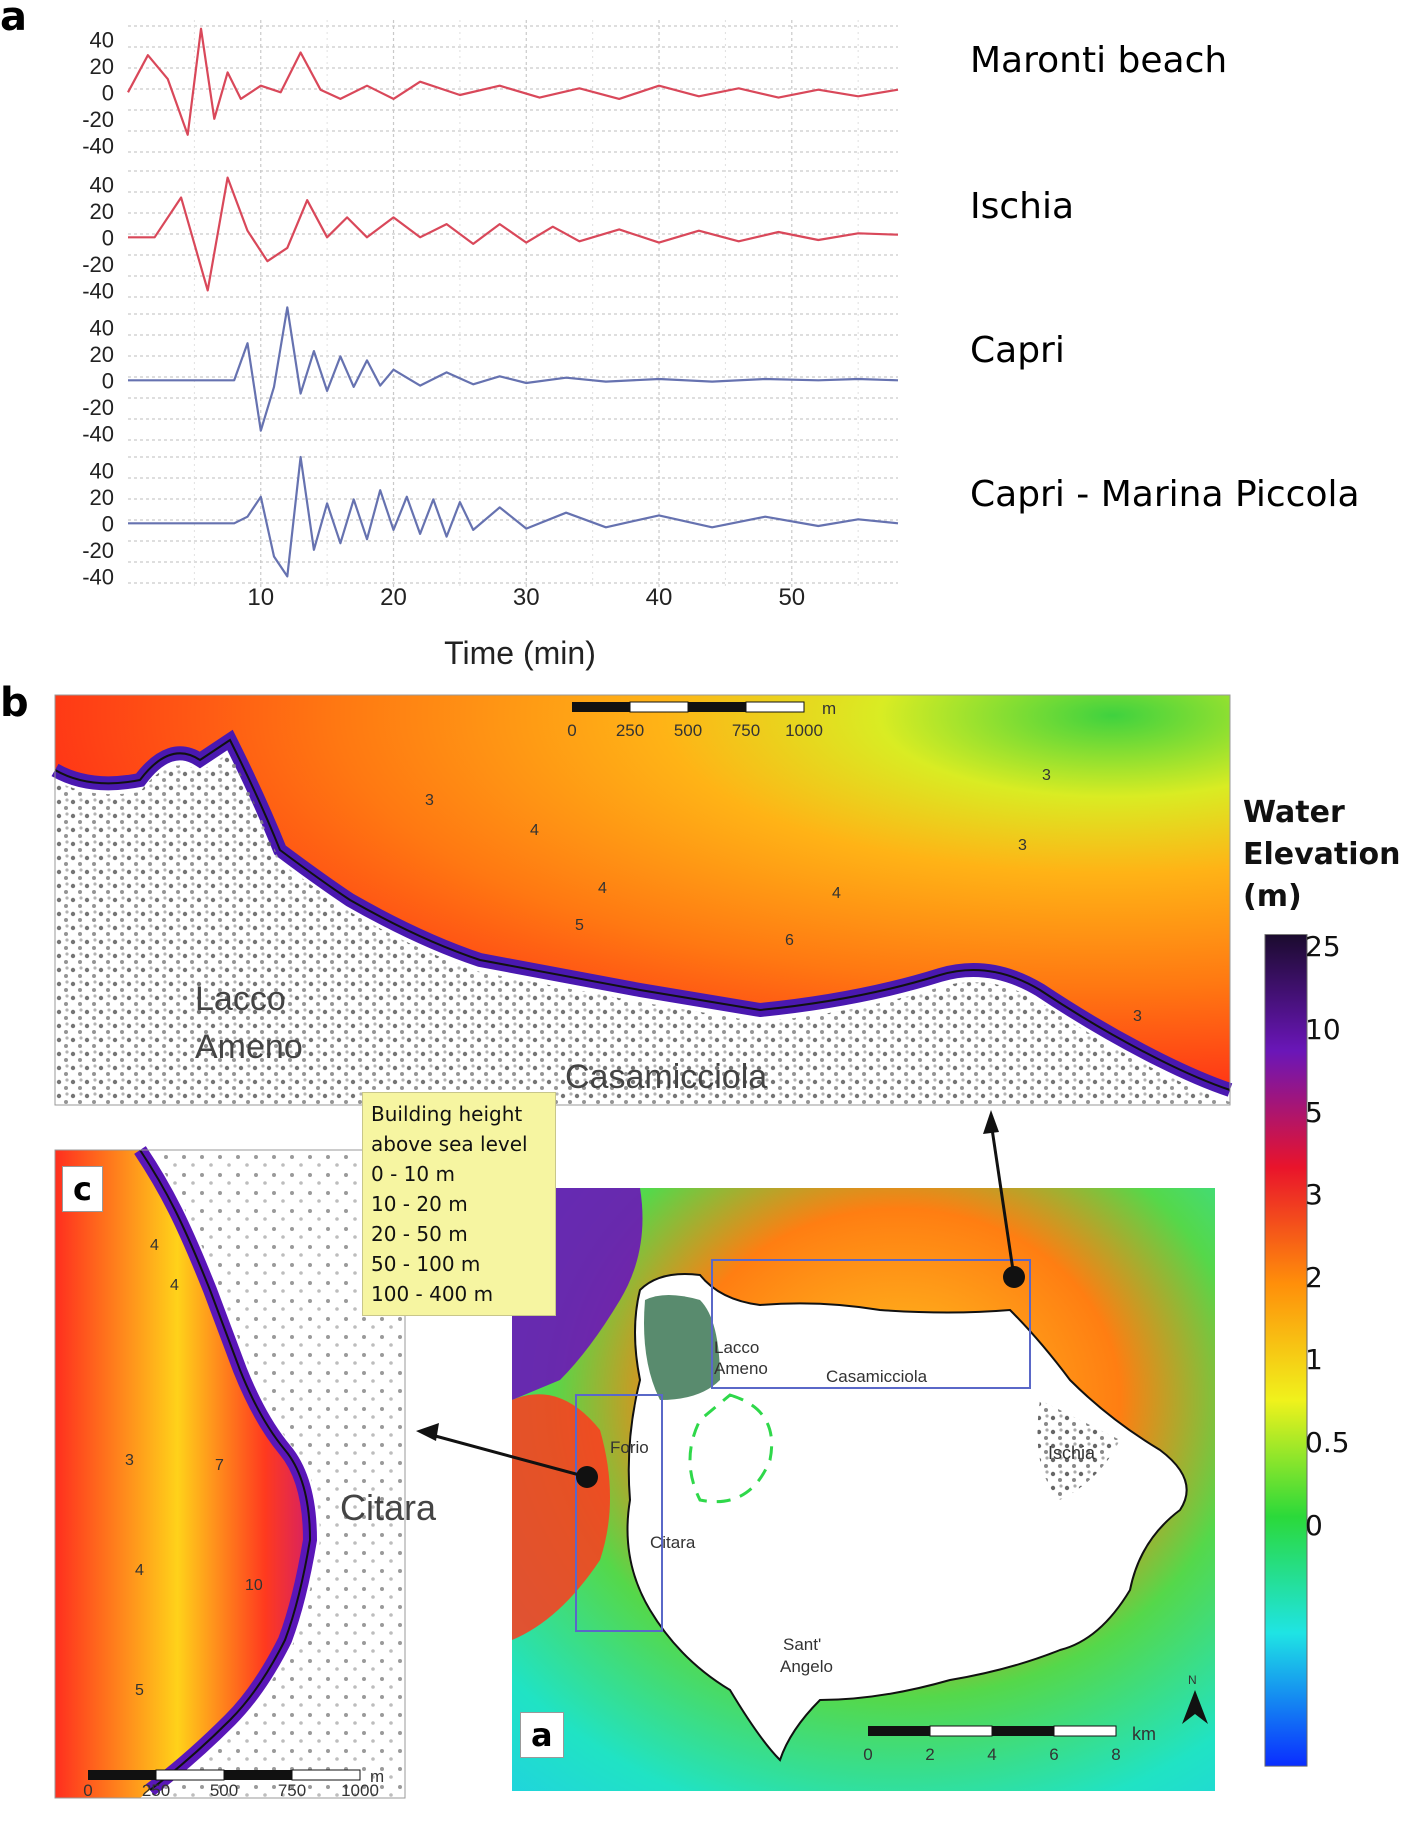  What do you see at coordinates (688, 730) in the screenshot?
I see `scale-b-500: 500` at bounding box center [688, 730].